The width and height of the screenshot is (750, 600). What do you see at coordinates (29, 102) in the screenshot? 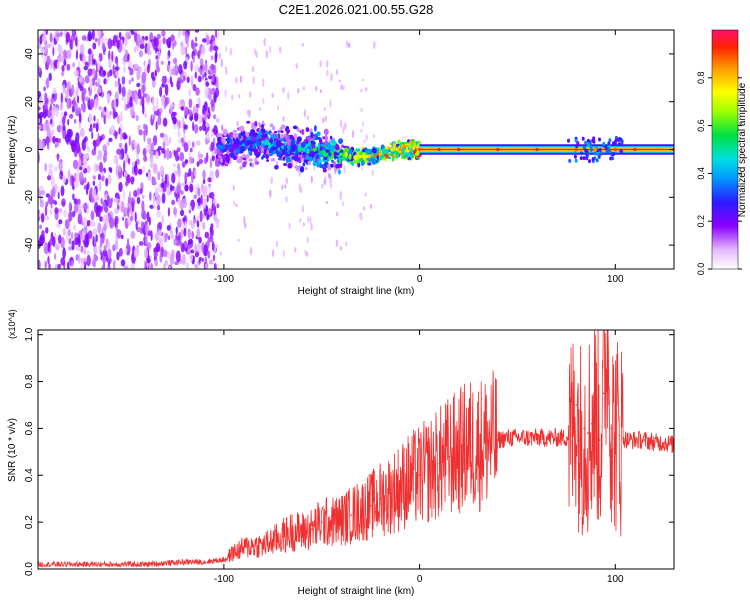
I see `spectrogram-ytick-label: 20` at bounding box center [29, 102].